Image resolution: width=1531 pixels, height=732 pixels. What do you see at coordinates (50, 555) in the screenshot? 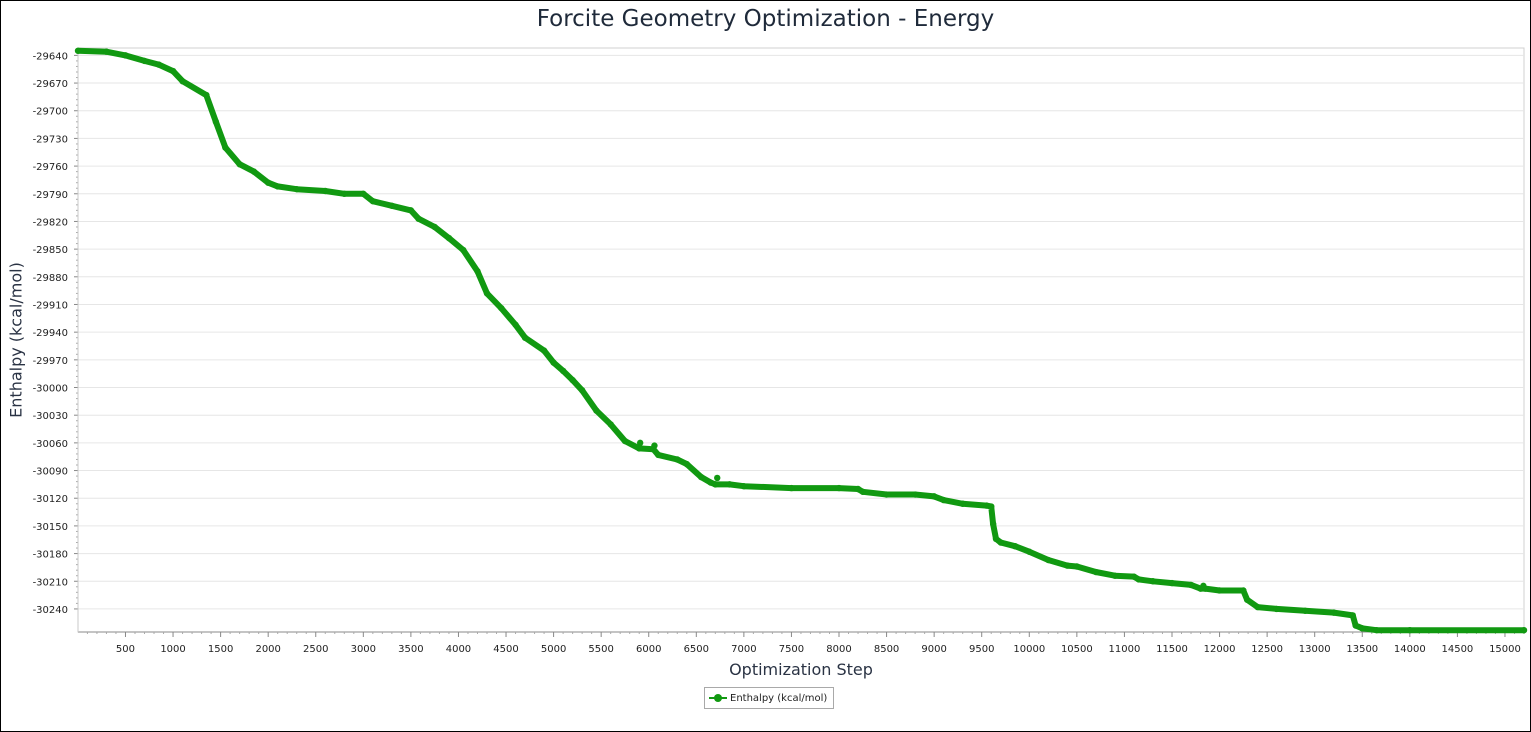
I see `y-tick-label: -30180` at bounding box center [50, 555].